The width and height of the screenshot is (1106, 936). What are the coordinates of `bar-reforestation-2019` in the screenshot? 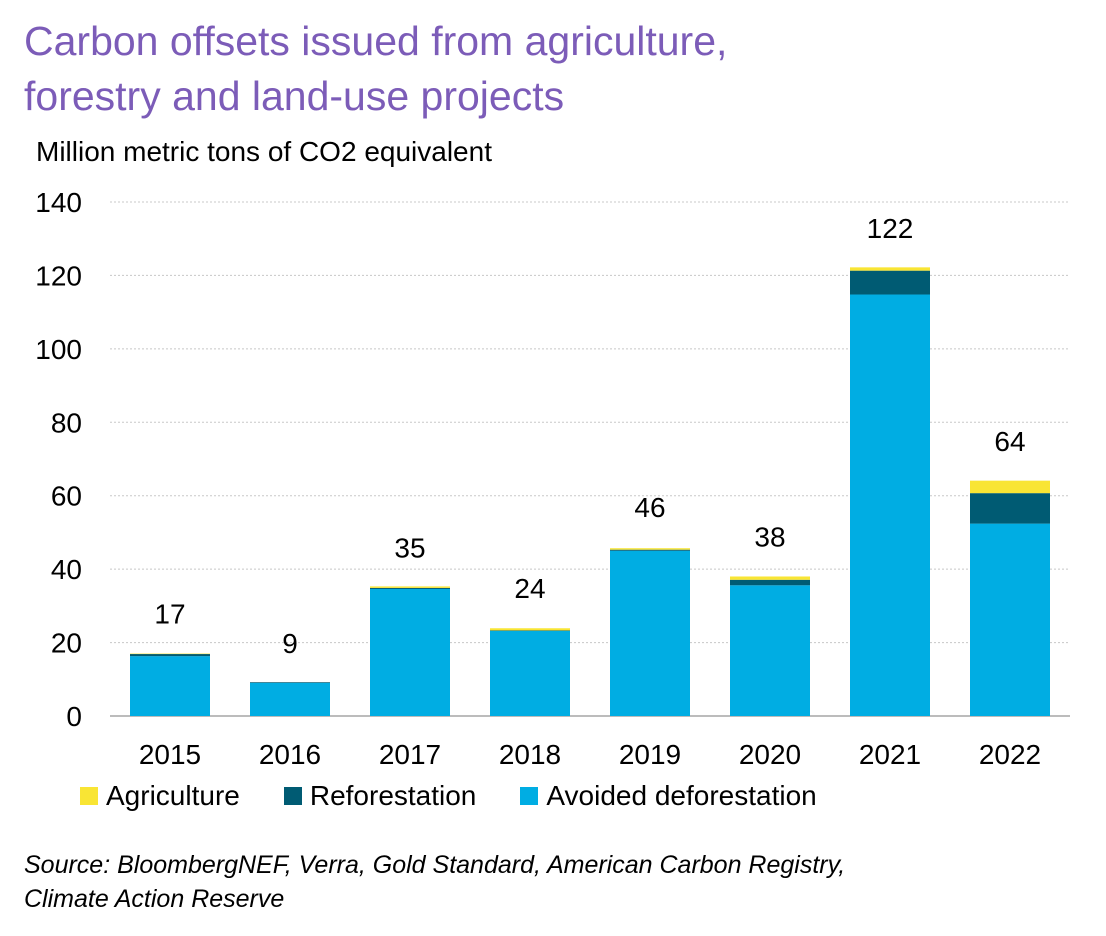 It's located at (650, 550).